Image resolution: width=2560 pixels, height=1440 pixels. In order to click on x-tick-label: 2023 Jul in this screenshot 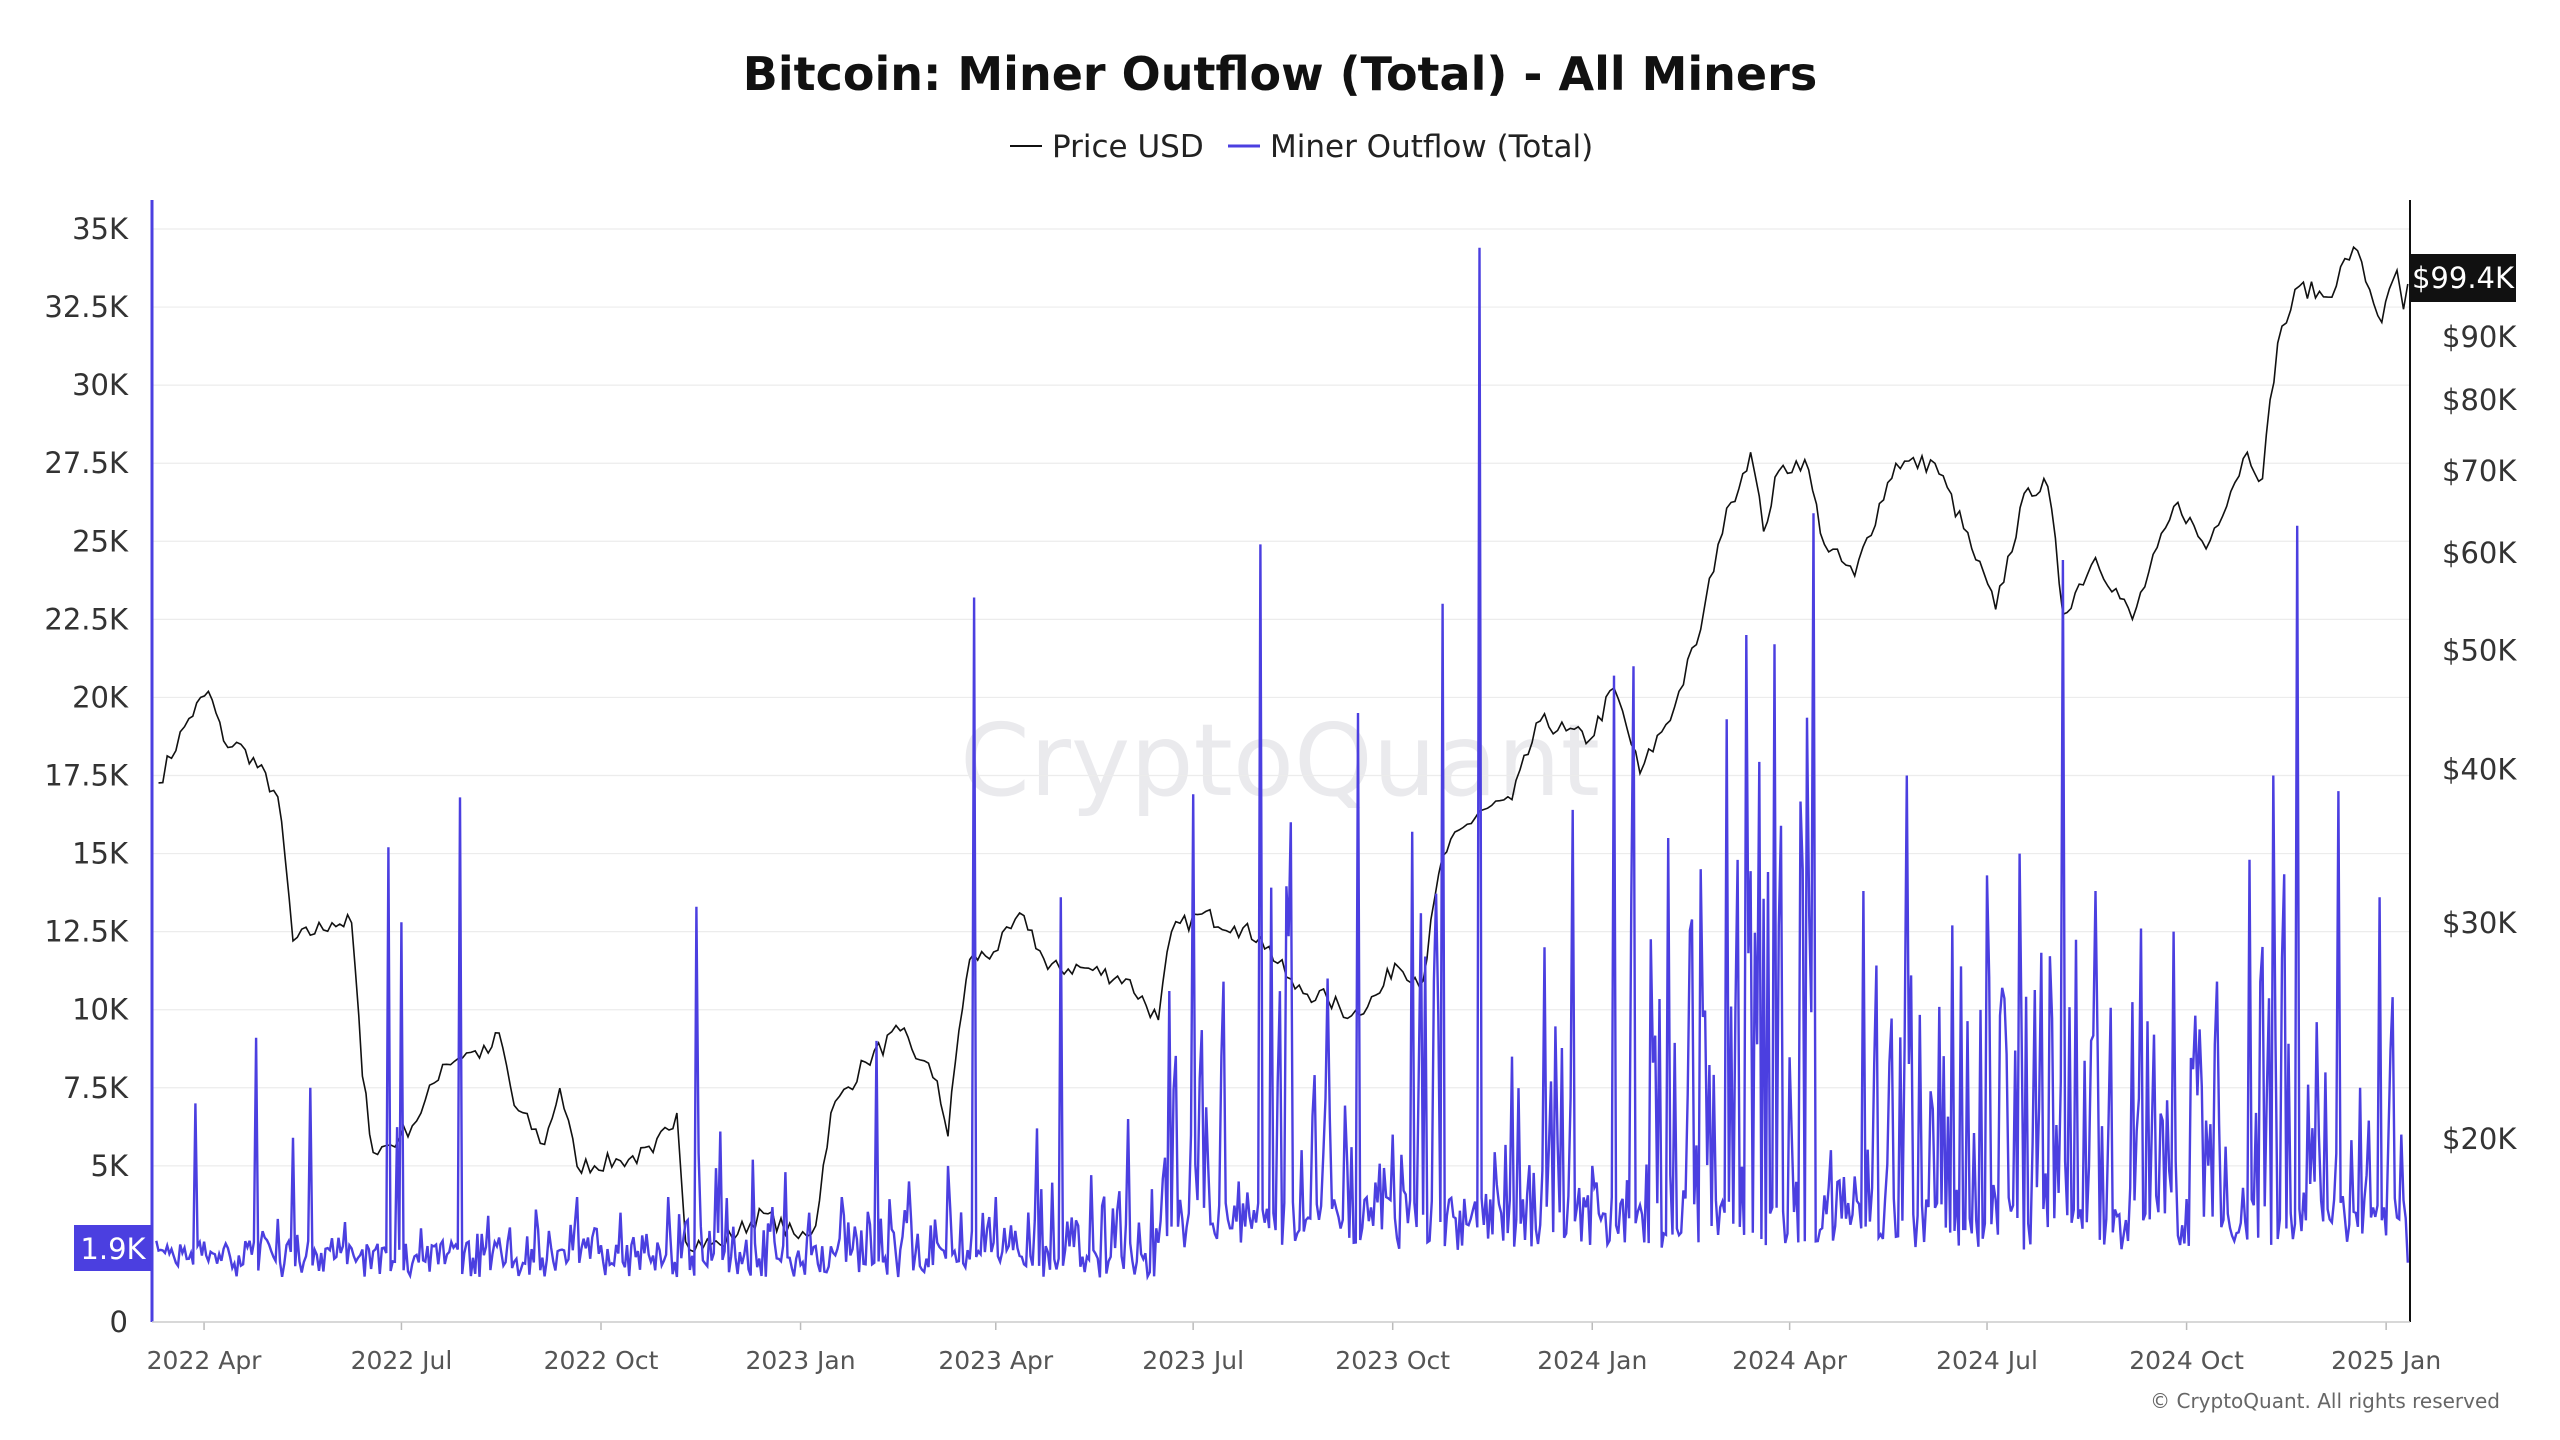, I will do `click(1193, 1360)`.